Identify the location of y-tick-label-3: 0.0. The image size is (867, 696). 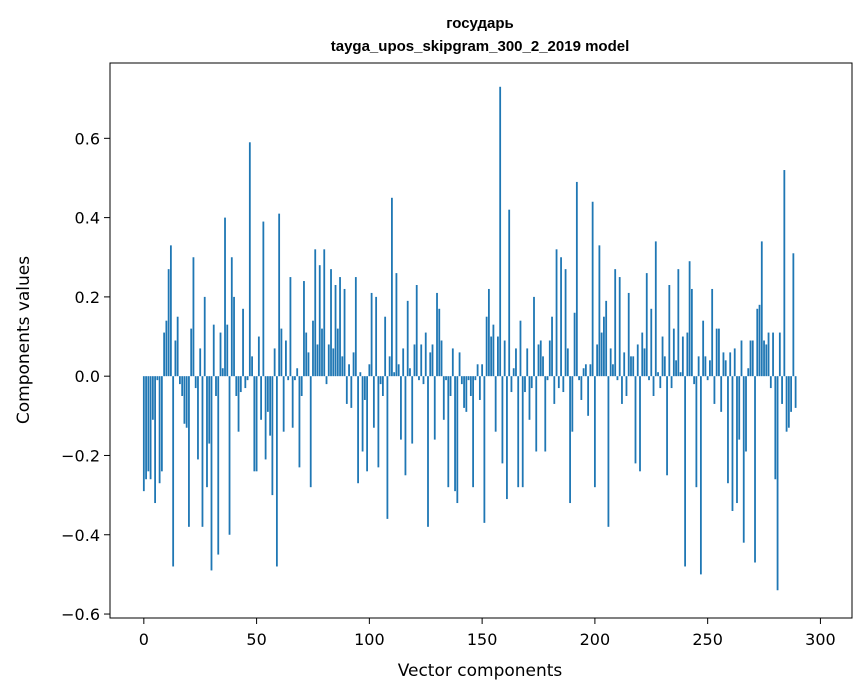
(87, 376).